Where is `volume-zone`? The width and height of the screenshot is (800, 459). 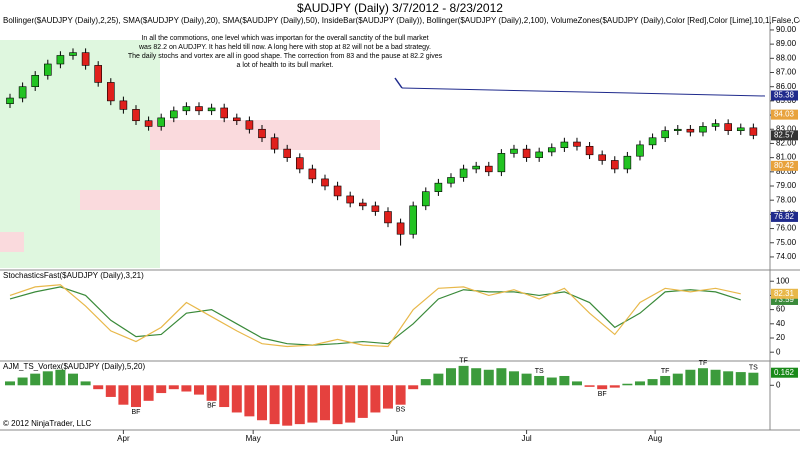
volume-zone is located at coordinates (120, 200).